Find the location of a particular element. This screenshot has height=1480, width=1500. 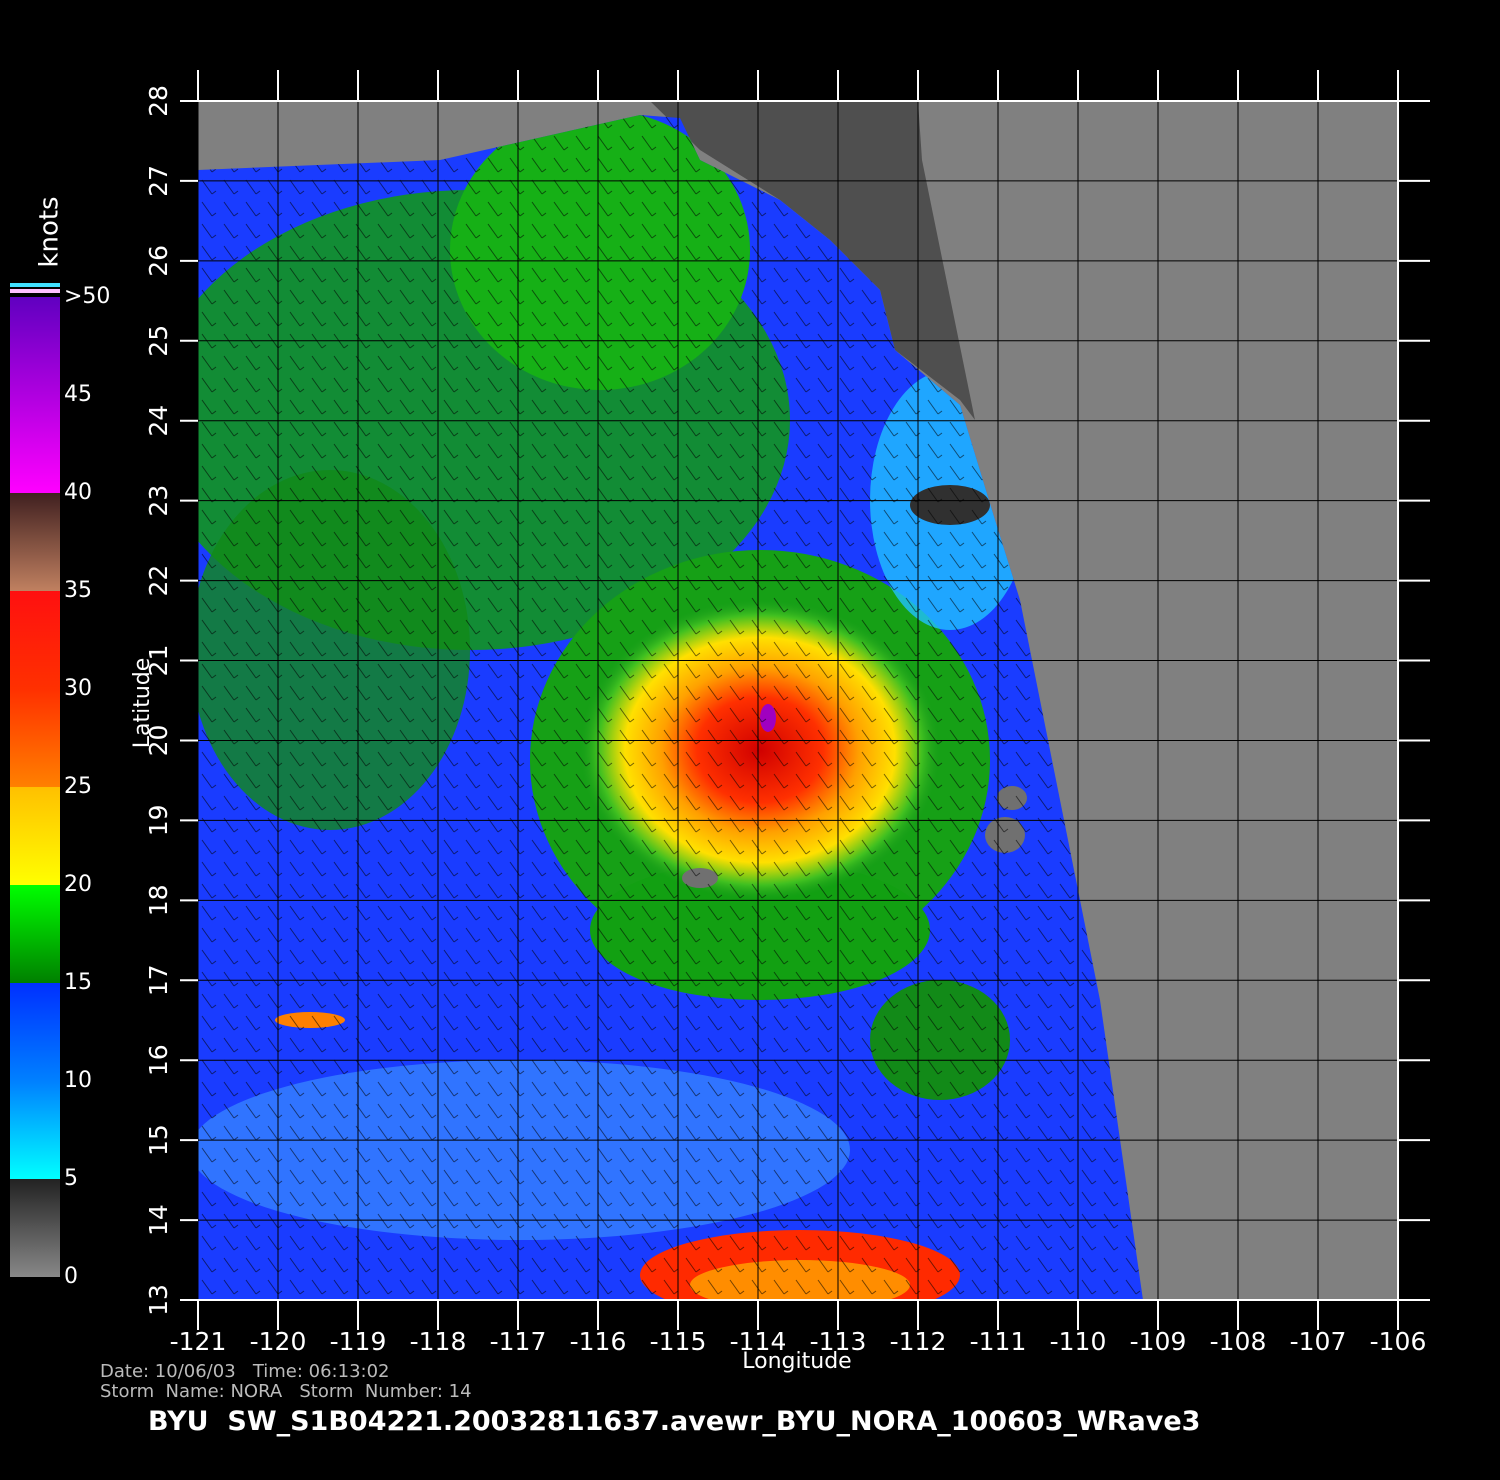

x-tick-label: -117 is located at coordinates (518, 1341).